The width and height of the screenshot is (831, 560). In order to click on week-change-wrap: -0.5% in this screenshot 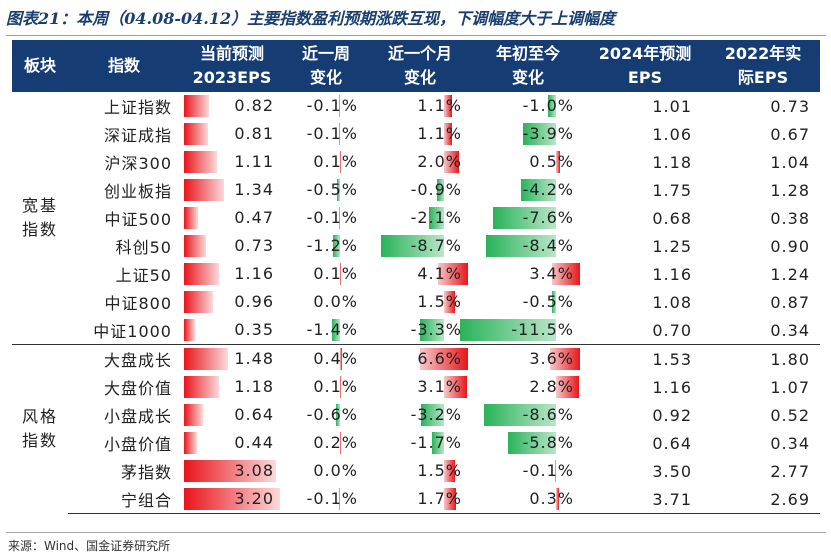, I will do `click(326, 190)`.